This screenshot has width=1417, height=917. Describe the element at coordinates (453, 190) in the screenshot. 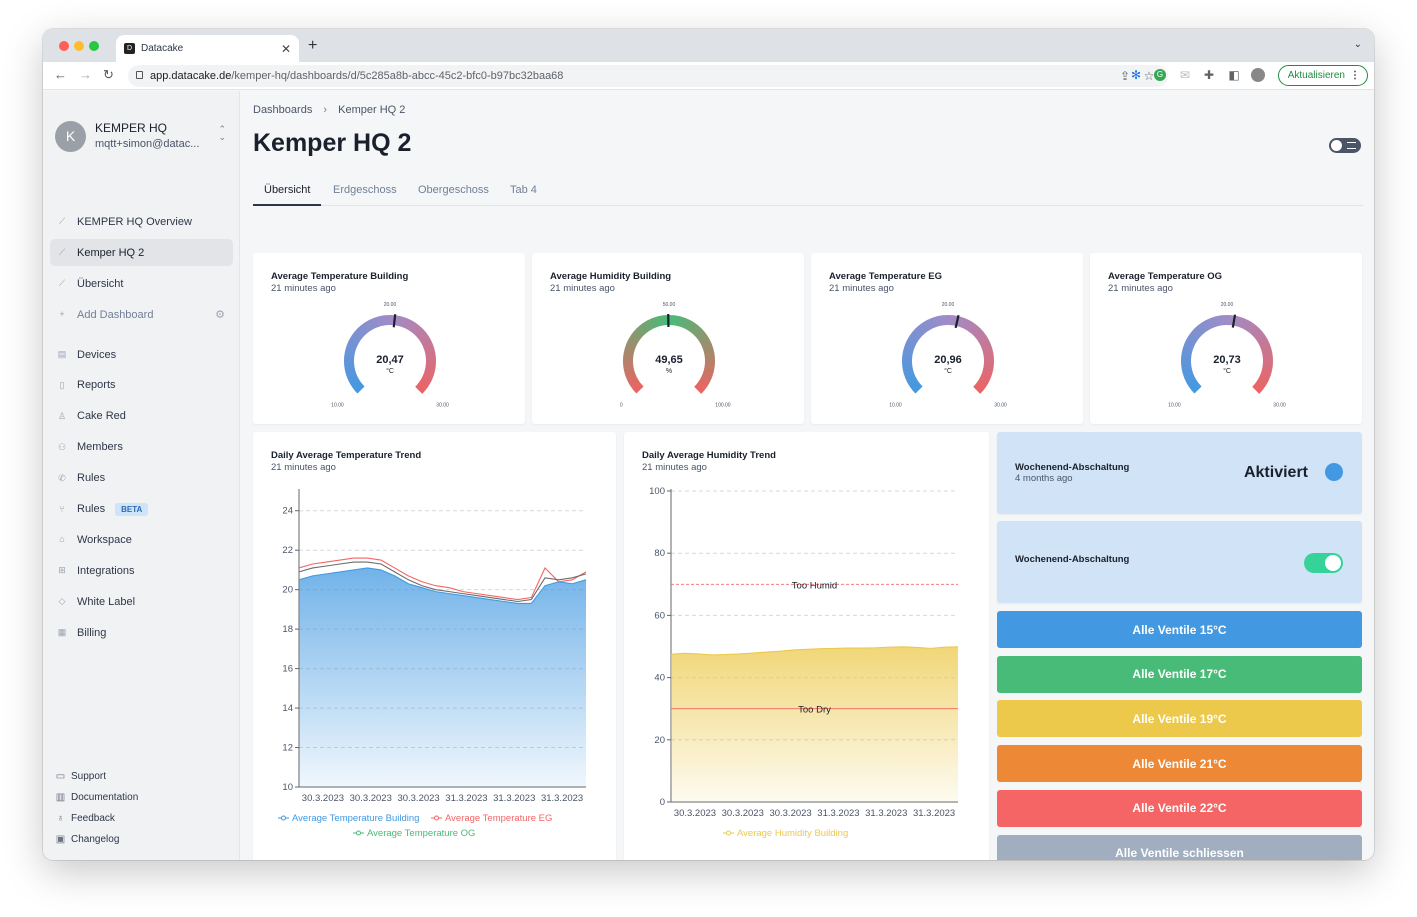

I see `tab-3: Obergeschoss` at that location.